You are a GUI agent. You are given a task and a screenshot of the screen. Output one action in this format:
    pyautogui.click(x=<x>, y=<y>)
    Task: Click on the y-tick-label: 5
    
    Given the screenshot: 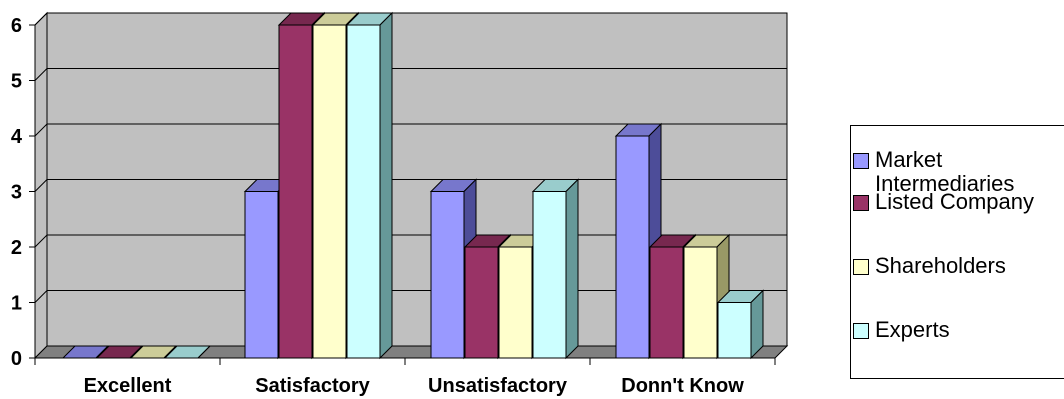 What is the action you would take?
    pyautogui.click(x=16, y=82)
    